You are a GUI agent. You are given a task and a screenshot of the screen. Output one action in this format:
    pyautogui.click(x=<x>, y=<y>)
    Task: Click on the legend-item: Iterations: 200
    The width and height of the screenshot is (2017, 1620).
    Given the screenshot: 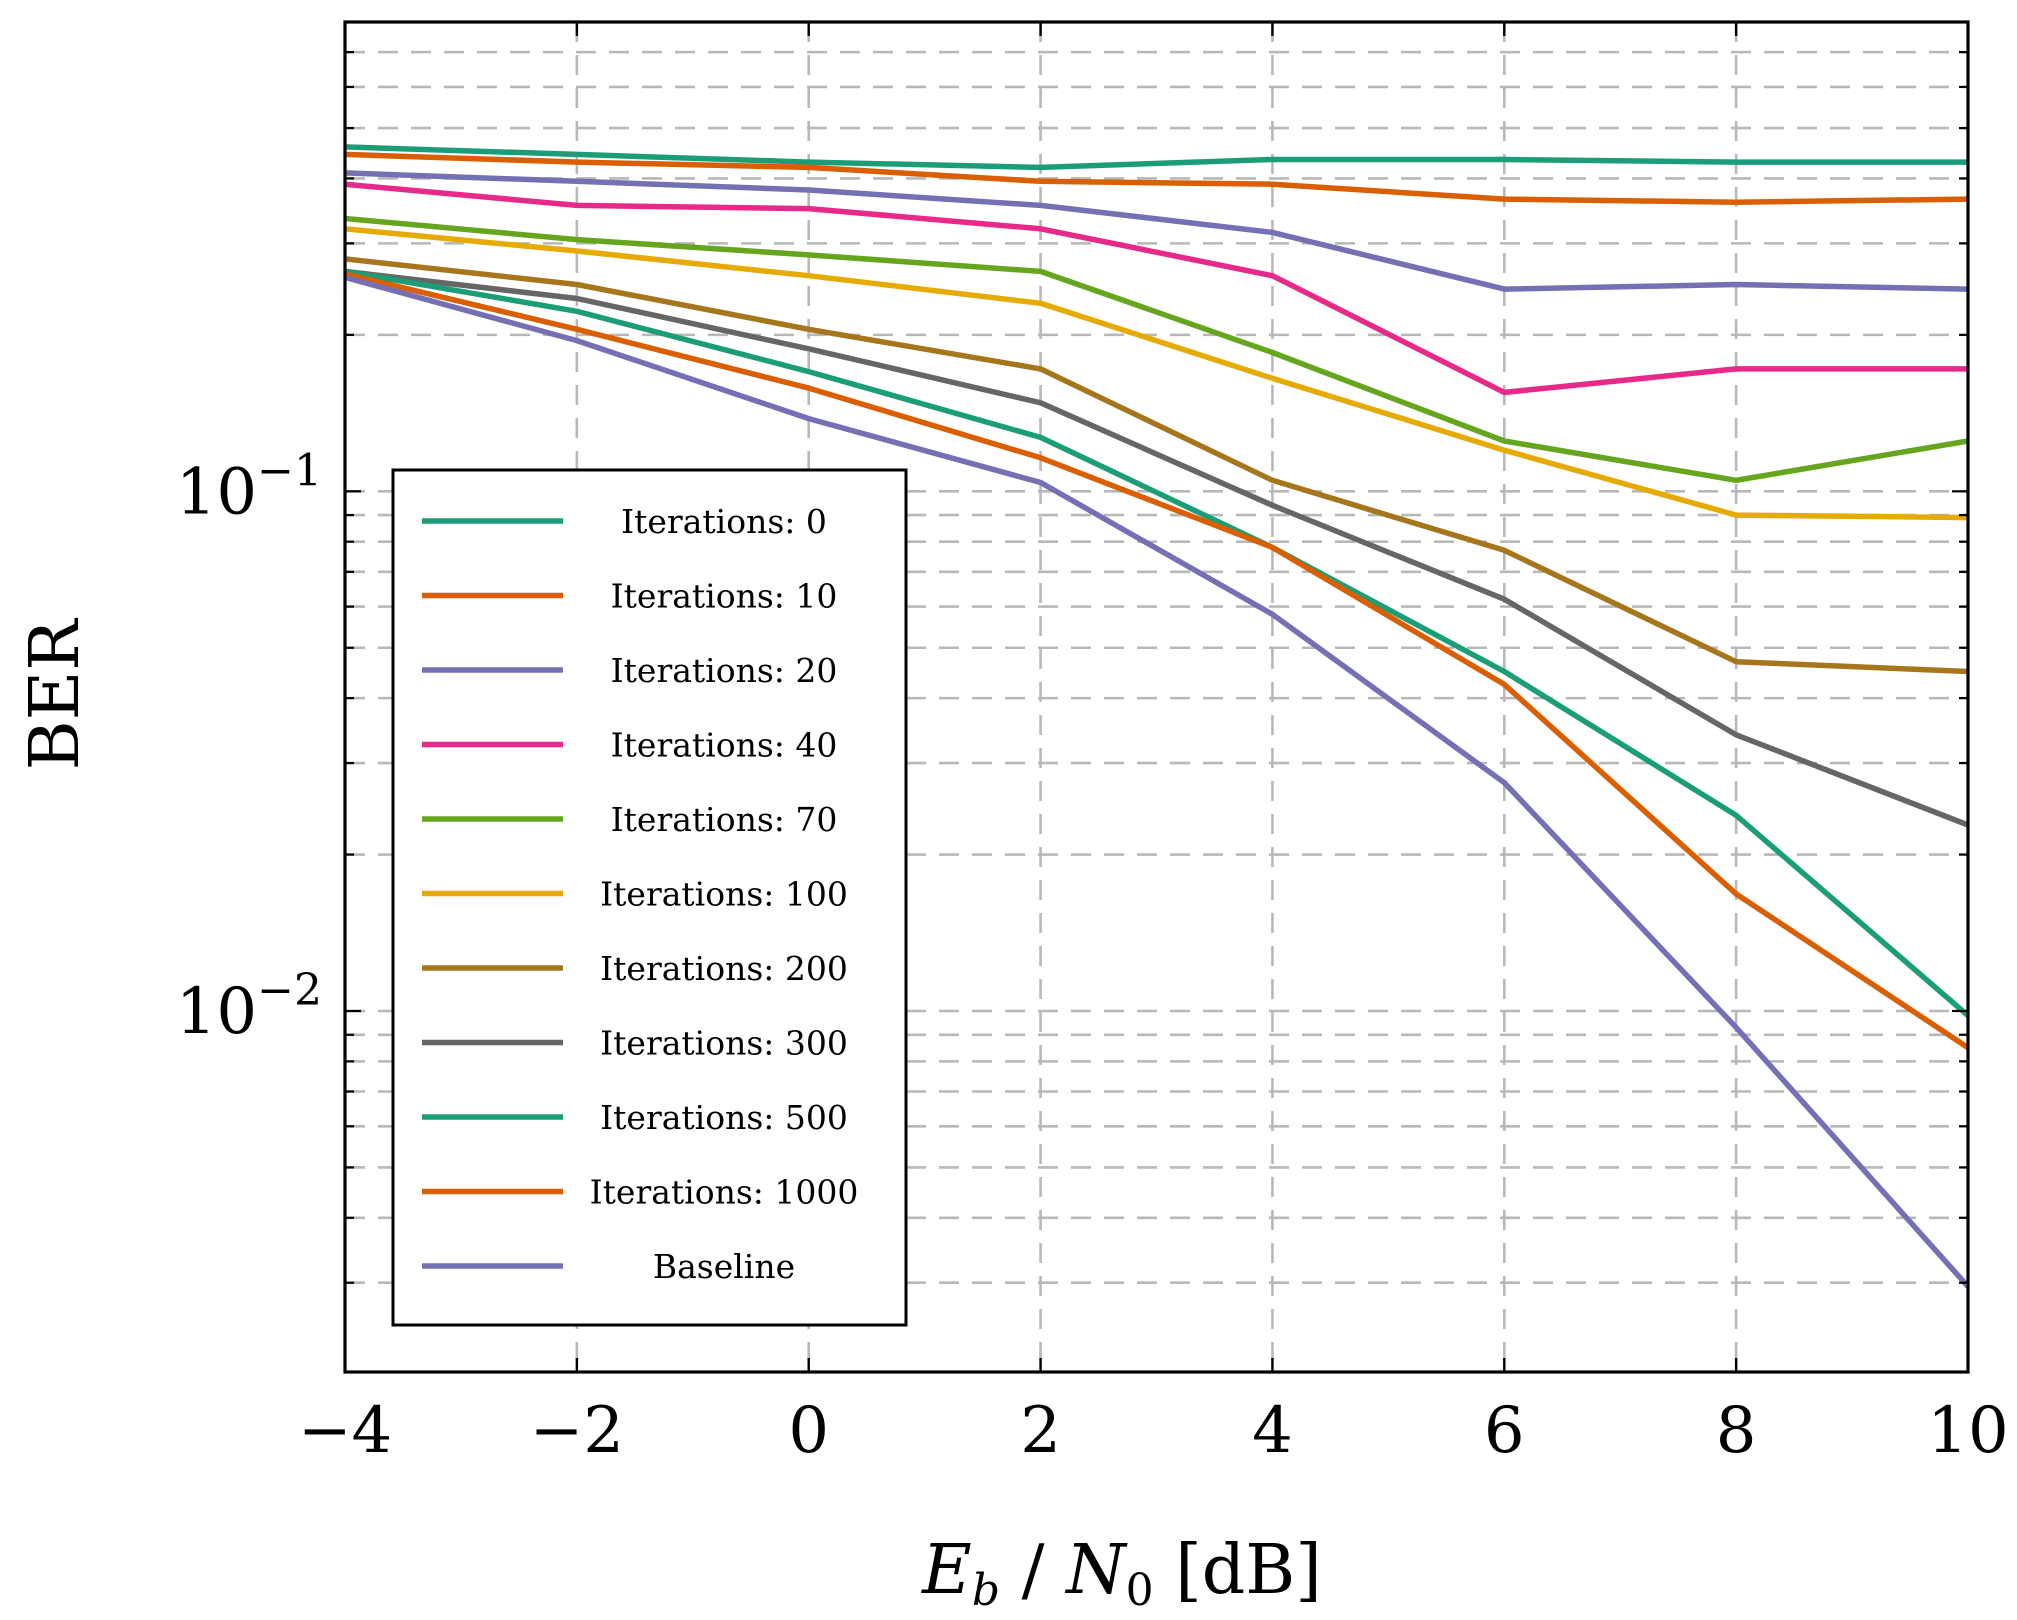 What is the action you would take?
    pyautogui.click(x=635, y=968)
    